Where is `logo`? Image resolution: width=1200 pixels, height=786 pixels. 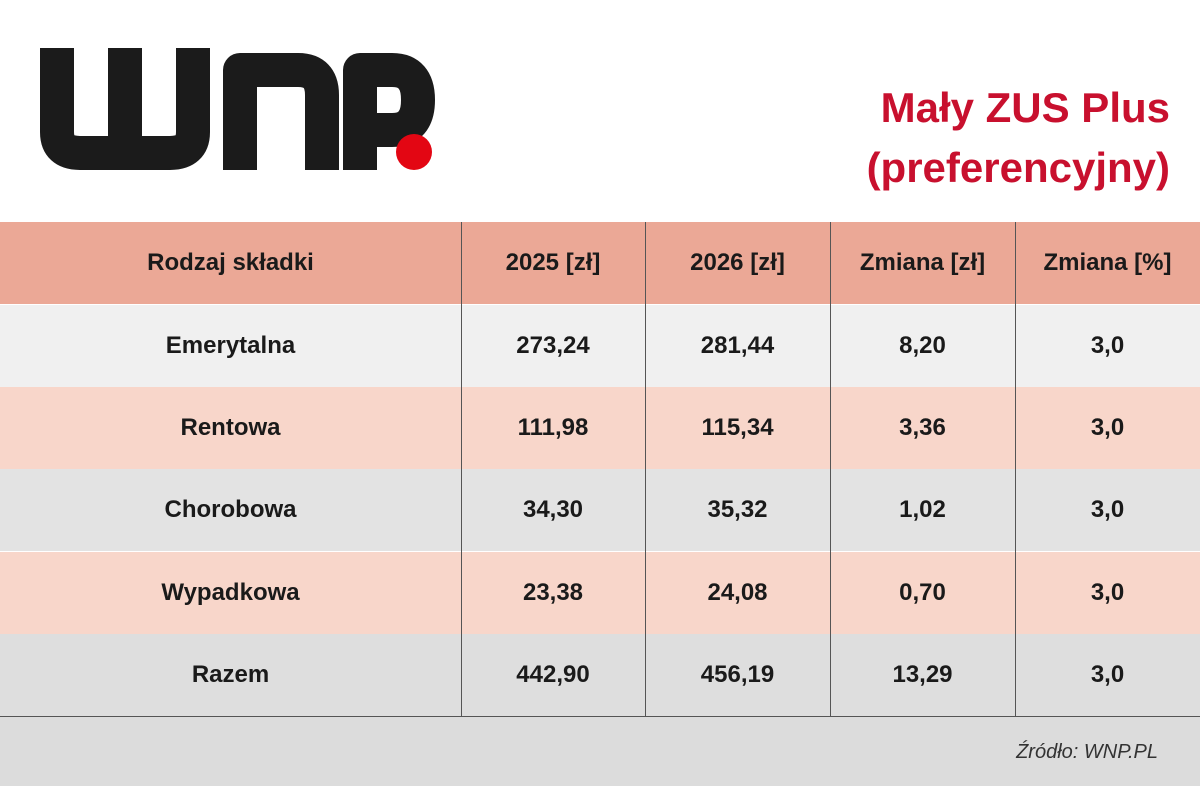
logo is located at coordinates (237, 109).